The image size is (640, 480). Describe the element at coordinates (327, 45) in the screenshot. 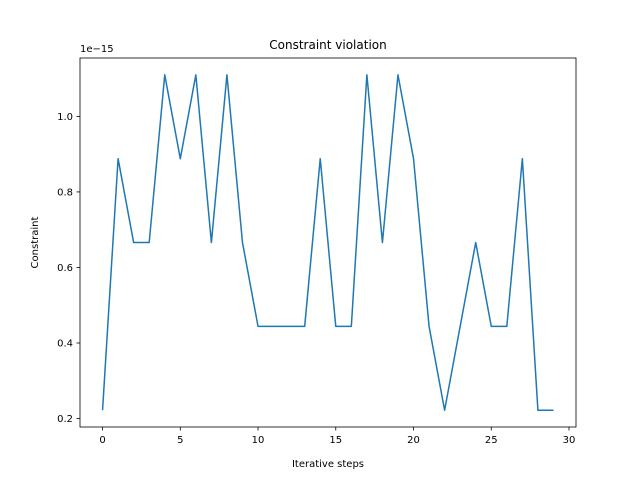

I see `chart-title: Constraint violation` at that location.